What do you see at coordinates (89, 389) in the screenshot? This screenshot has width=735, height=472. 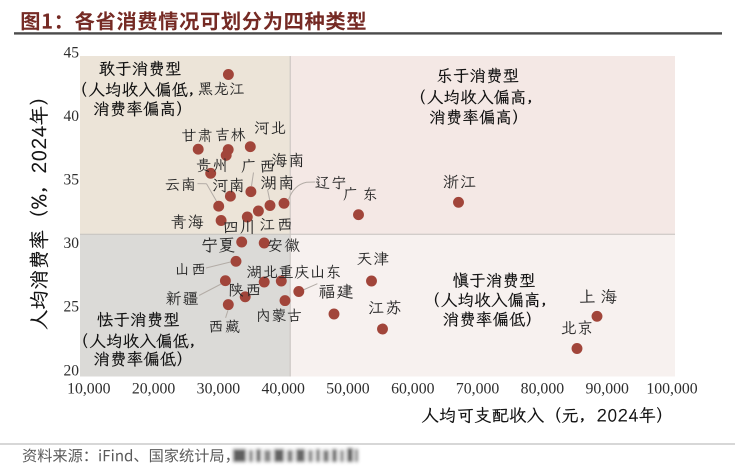 I see `svg-text: 10,000` at bounding box center [89, 389].